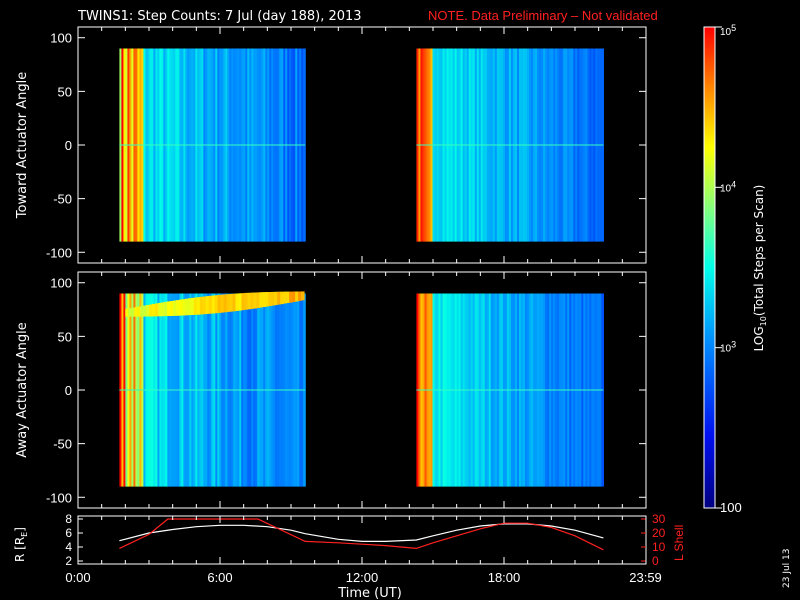 The width and height of the screenshot is (800, 600). I want to click on r-series-line, so click(361, 533).